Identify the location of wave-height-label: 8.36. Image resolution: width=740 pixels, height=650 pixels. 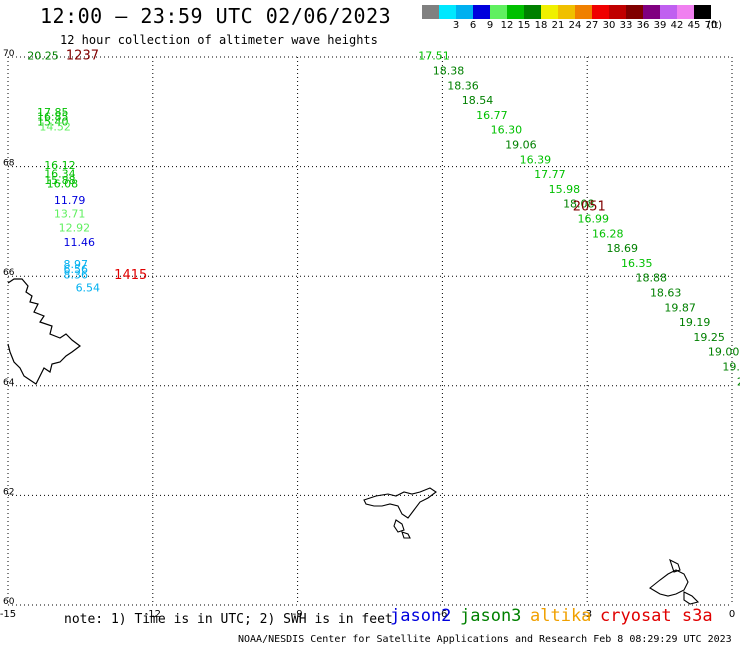
(76, 274).